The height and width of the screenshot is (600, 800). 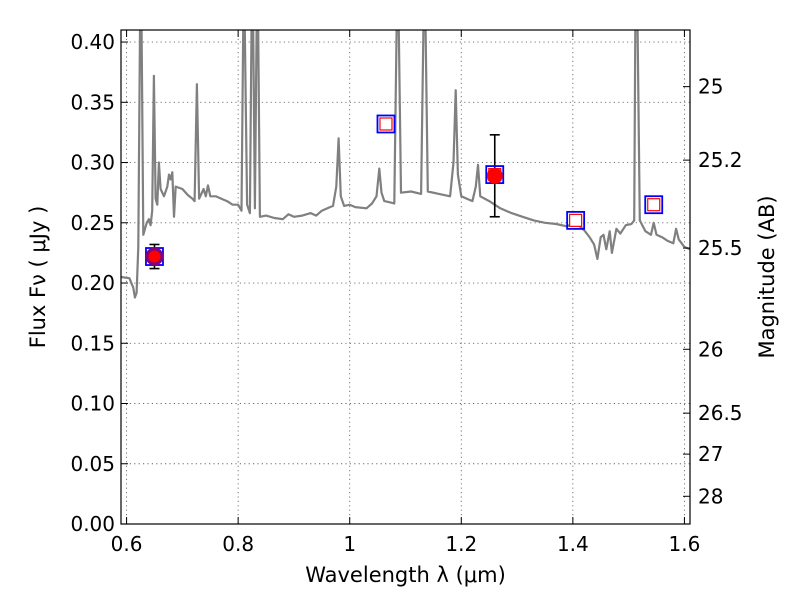 I want to click on x-tick-label: 1.4, so click(x=573, y=544).